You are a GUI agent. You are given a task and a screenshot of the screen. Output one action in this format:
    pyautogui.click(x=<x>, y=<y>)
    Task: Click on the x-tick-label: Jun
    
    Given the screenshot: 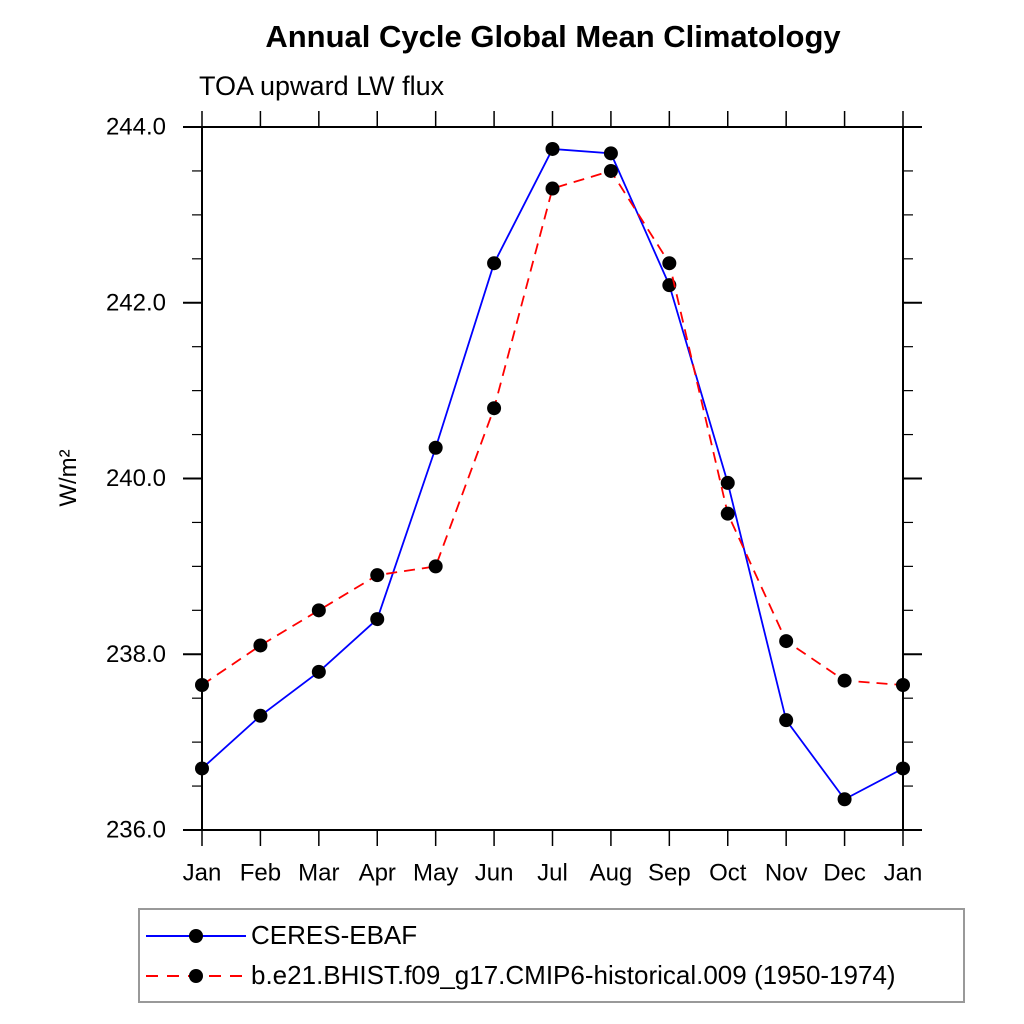 What is the action you would take?
    pyautogui.click(x=494, y=873)
    